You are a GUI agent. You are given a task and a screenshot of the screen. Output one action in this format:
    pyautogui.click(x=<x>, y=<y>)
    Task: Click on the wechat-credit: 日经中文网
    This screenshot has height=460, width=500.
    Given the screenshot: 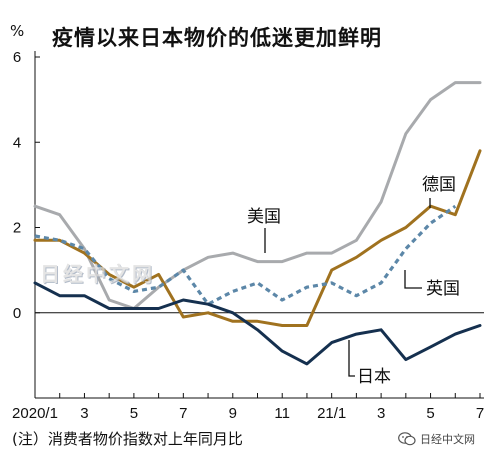 What is the action you would take?
    pyautogui.click(x=436, y=439)
    